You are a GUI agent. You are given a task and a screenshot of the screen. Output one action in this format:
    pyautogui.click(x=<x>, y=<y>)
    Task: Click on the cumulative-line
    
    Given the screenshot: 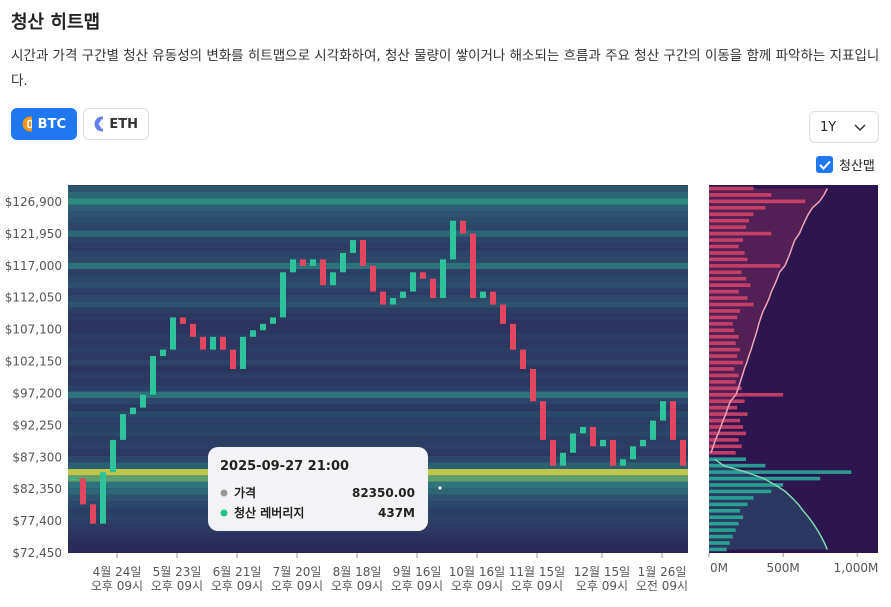 What is the action you would take?
    pyautogui.click(x=771, y=504)
    